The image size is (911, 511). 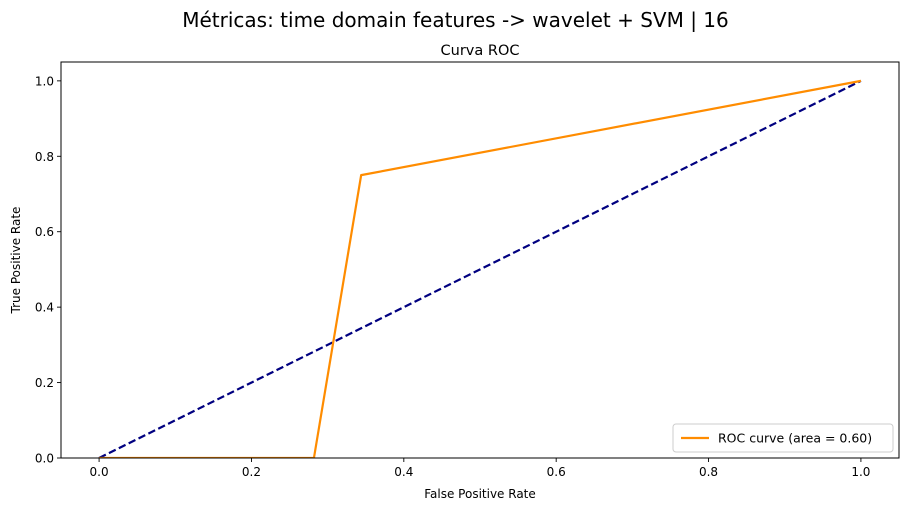 I want to click on x-tick-label: 1.0, so click(x=860, y=472).